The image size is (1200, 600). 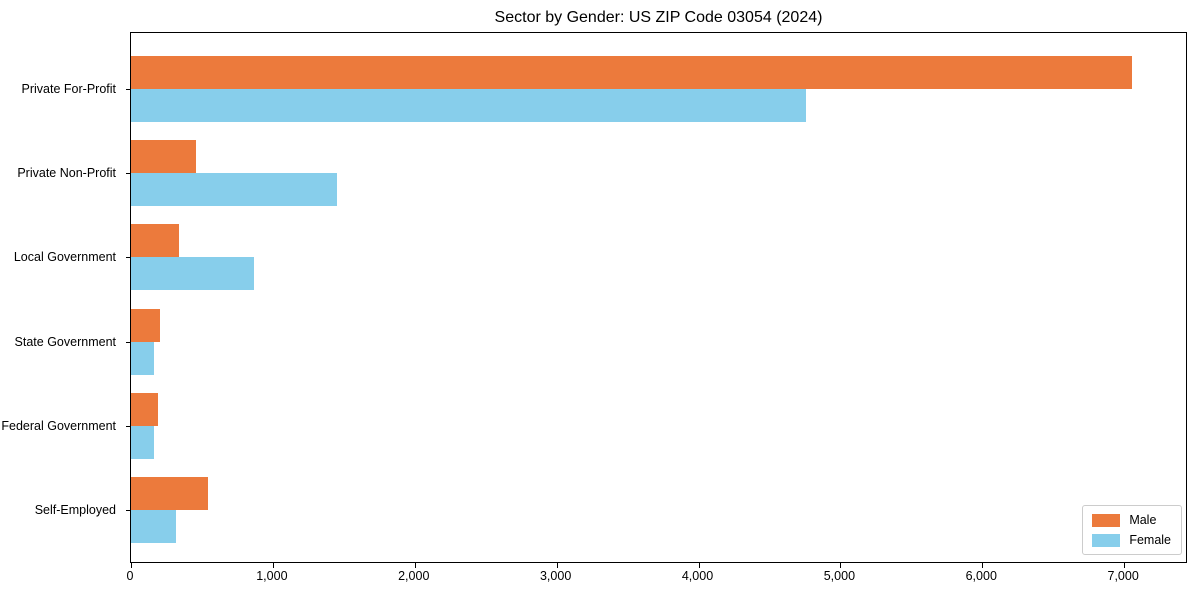 What do you see at coordinates (1132, 530) in the screenshot?
I see `legend: Male Female` at bounding box center [1132, 530].